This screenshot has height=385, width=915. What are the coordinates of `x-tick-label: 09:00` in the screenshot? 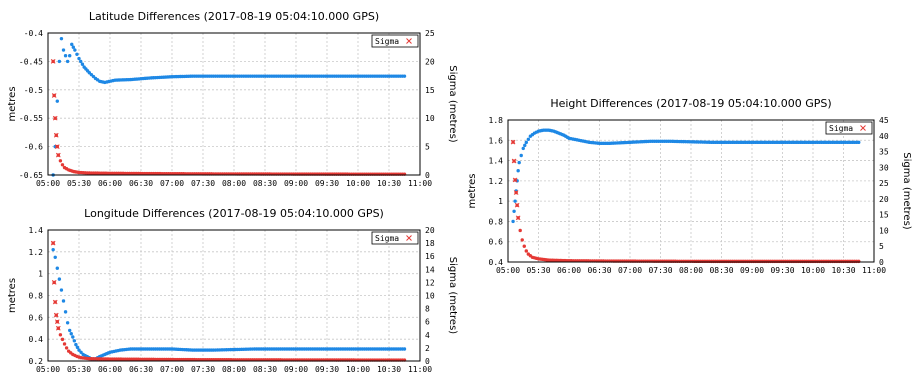 It's located at (296, 369).